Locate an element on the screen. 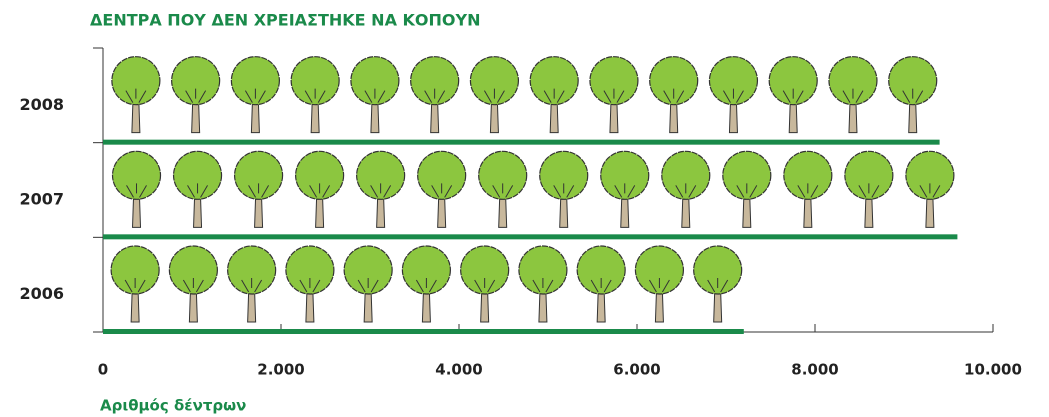  x-tick-label: 8.000 is located at coordinates (814, 370).